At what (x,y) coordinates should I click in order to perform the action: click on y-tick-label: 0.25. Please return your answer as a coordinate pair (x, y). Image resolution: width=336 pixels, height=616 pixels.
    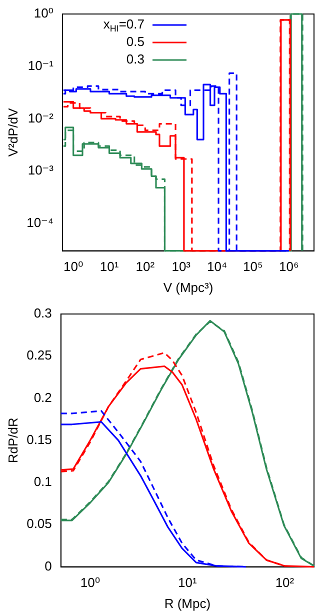
    Looking at the image, I should click on (39, 355).